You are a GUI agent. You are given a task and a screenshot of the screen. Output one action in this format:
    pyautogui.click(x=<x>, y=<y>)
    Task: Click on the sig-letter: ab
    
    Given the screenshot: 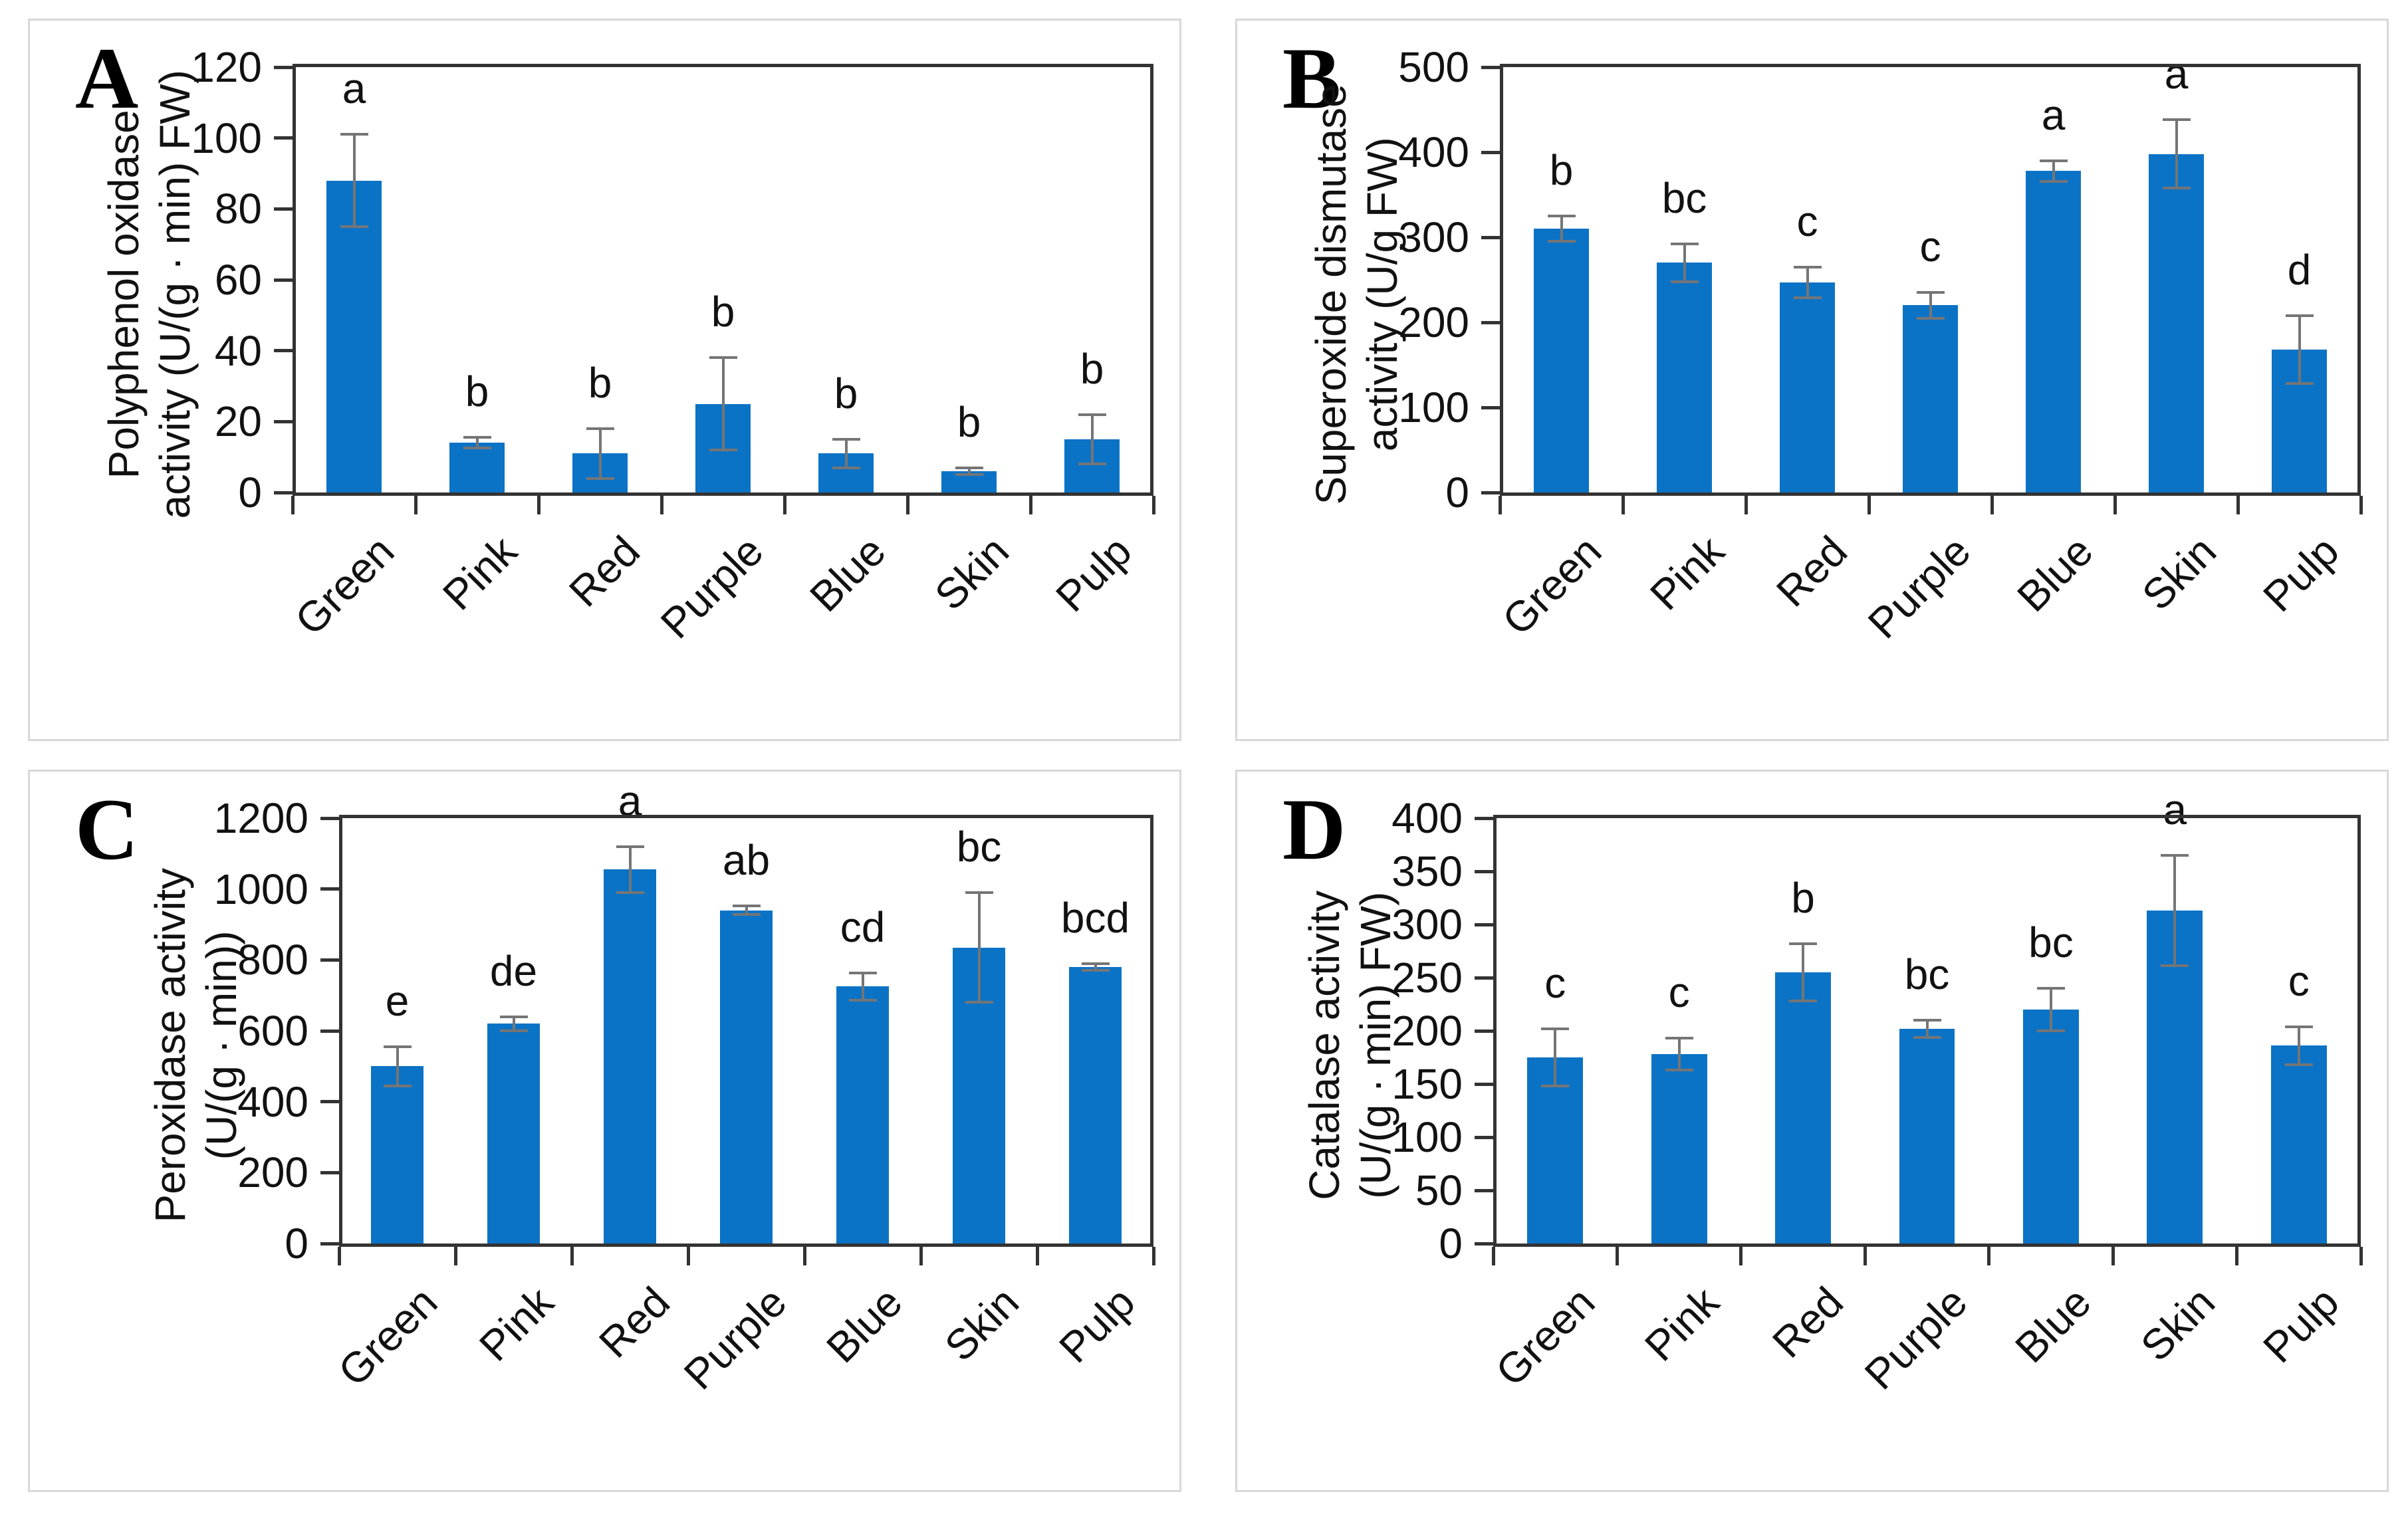 What is the action you would take?
    pyautogui.click(x=746, y=861)
    